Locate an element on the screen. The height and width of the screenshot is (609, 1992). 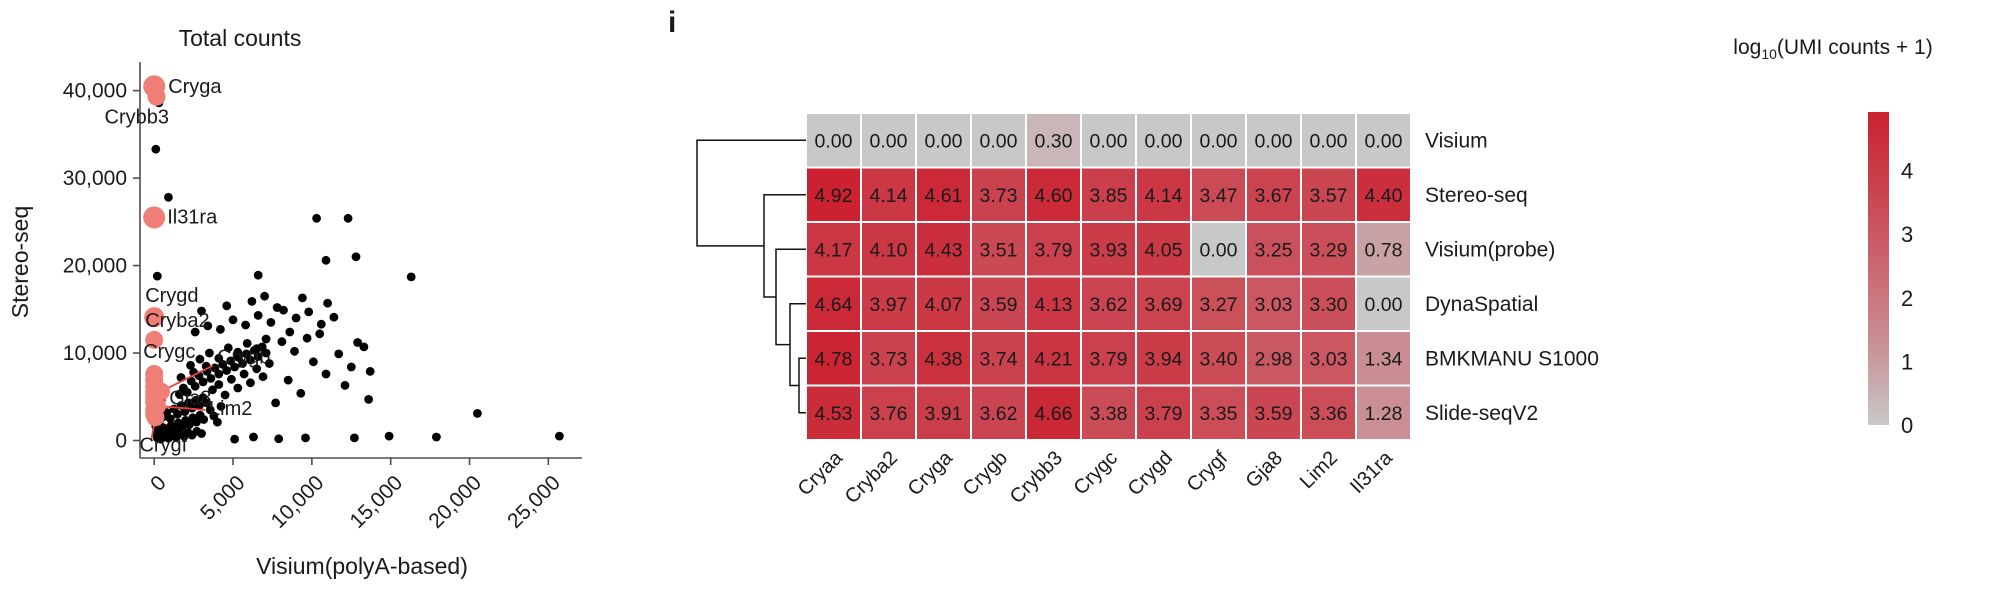
heatmap-row-label: Visium(probe) is located at coordinates (1490, 249).